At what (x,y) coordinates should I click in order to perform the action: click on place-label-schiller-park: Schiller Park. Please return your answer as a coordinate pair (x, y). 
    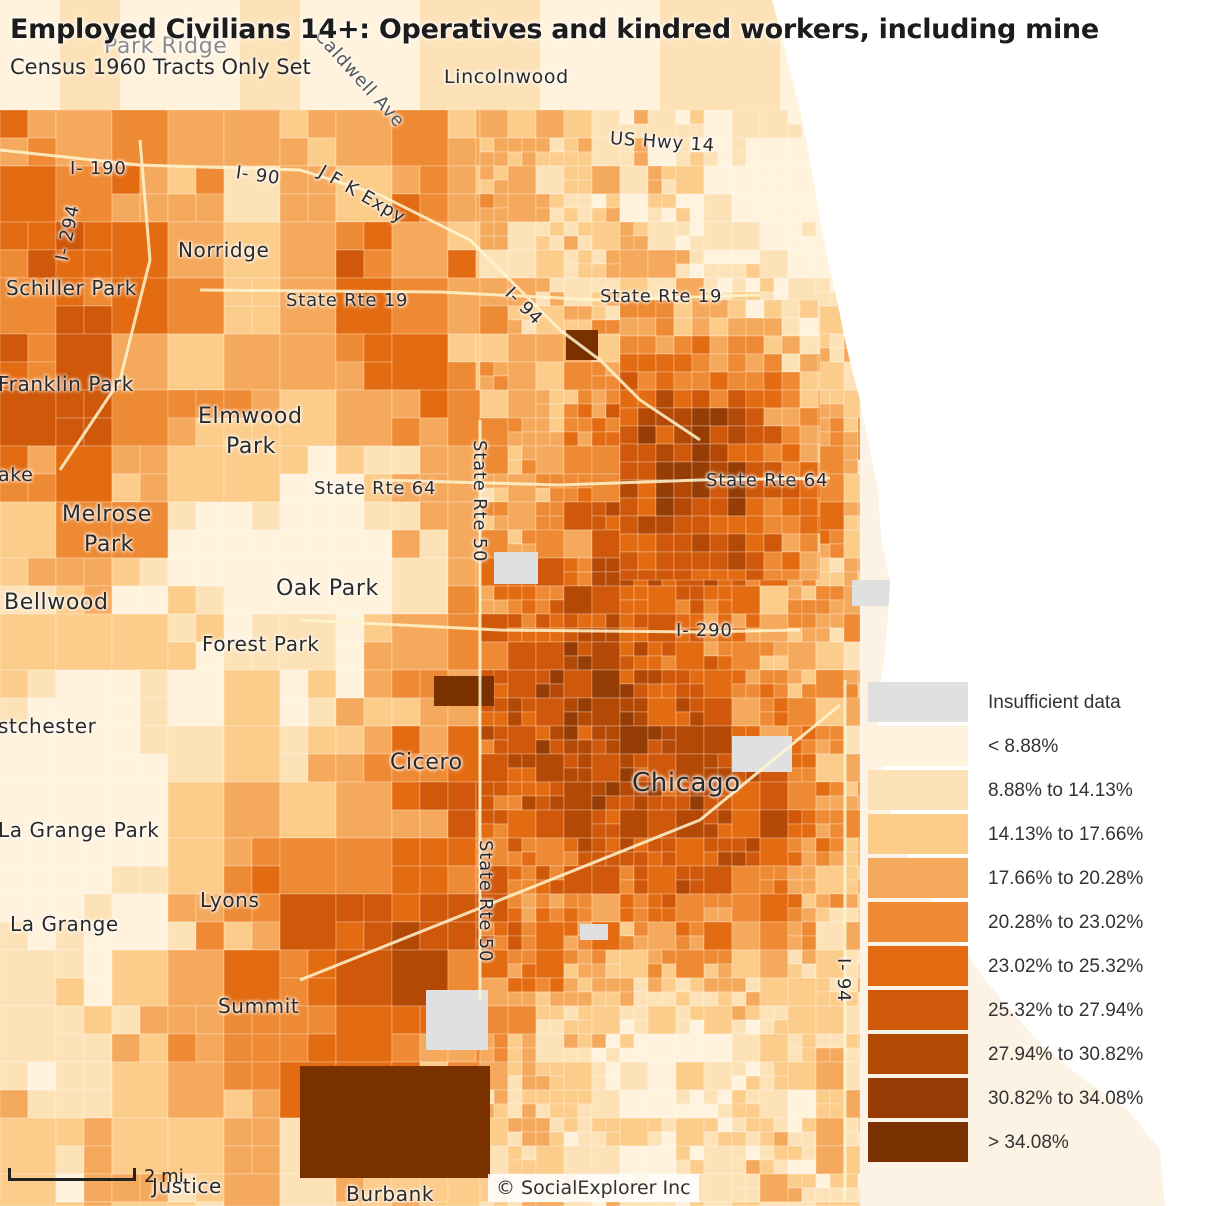
    Looking at the image, I should click on (71, 288).